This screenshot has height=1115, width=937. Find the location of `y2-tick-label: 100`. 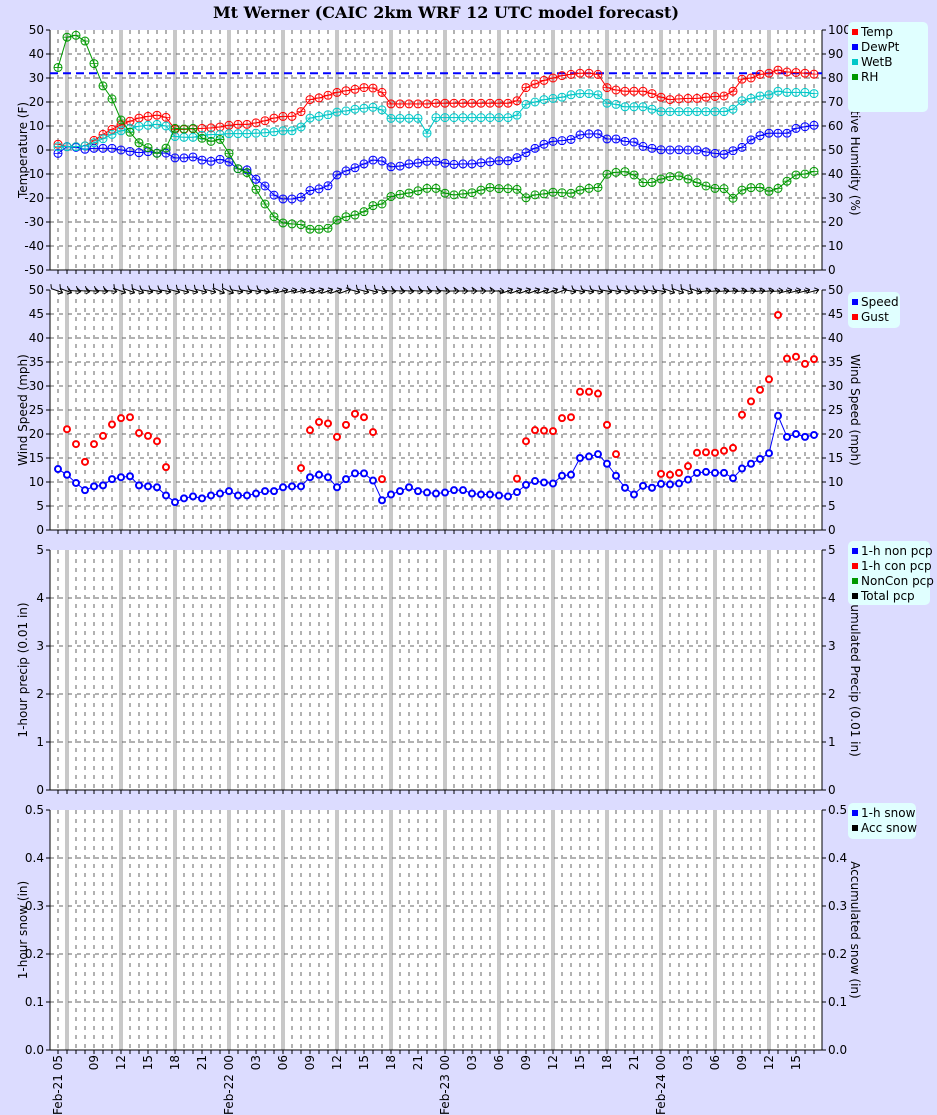

y2-tick-label: 100 is located at coordinates (839, 30).